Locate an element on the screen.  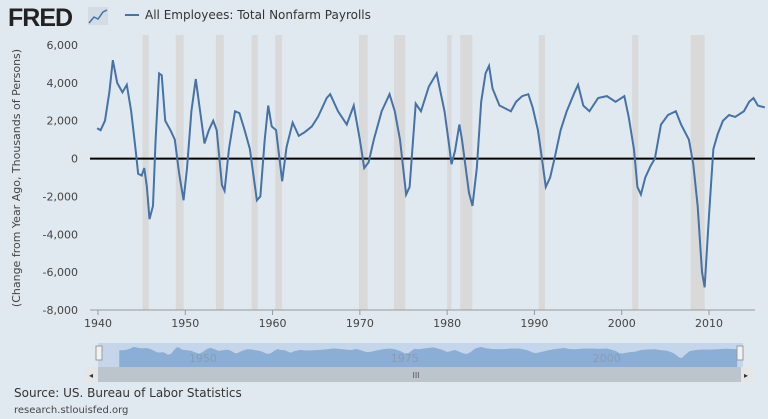
x-tick-label: 1960 is located at coordinates (273, 323).